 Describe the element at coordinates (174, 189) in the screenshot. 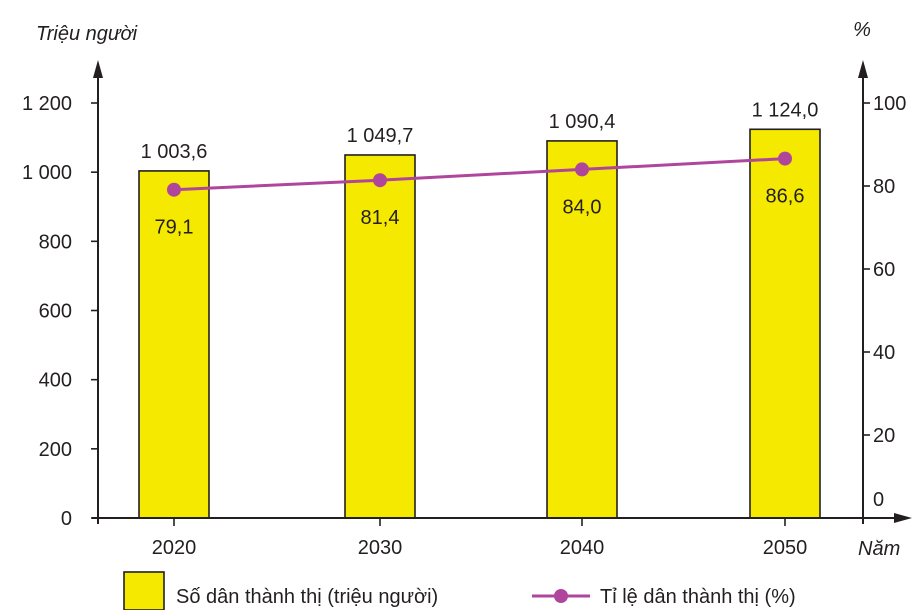

I see `line-point-2020` at that location.